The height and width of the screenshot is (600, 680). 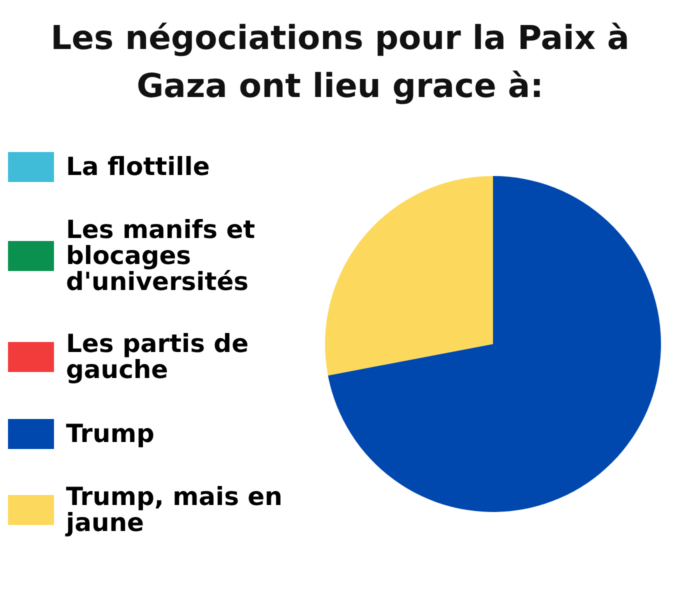 I want to click on legend-label: Trump, mais en jaune, so click(x=175, y=510).